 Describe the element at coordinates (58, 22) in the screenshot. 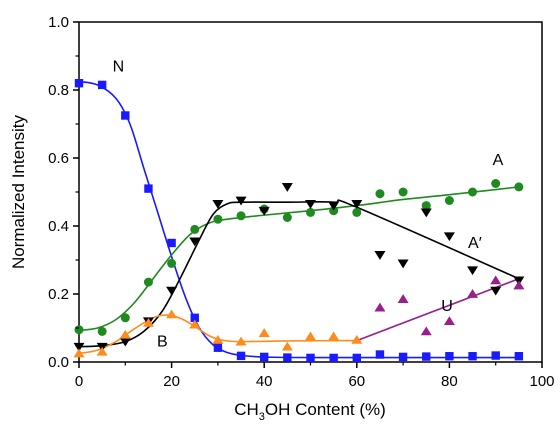

I see `y-tick-label-1: 1.0` at that location.